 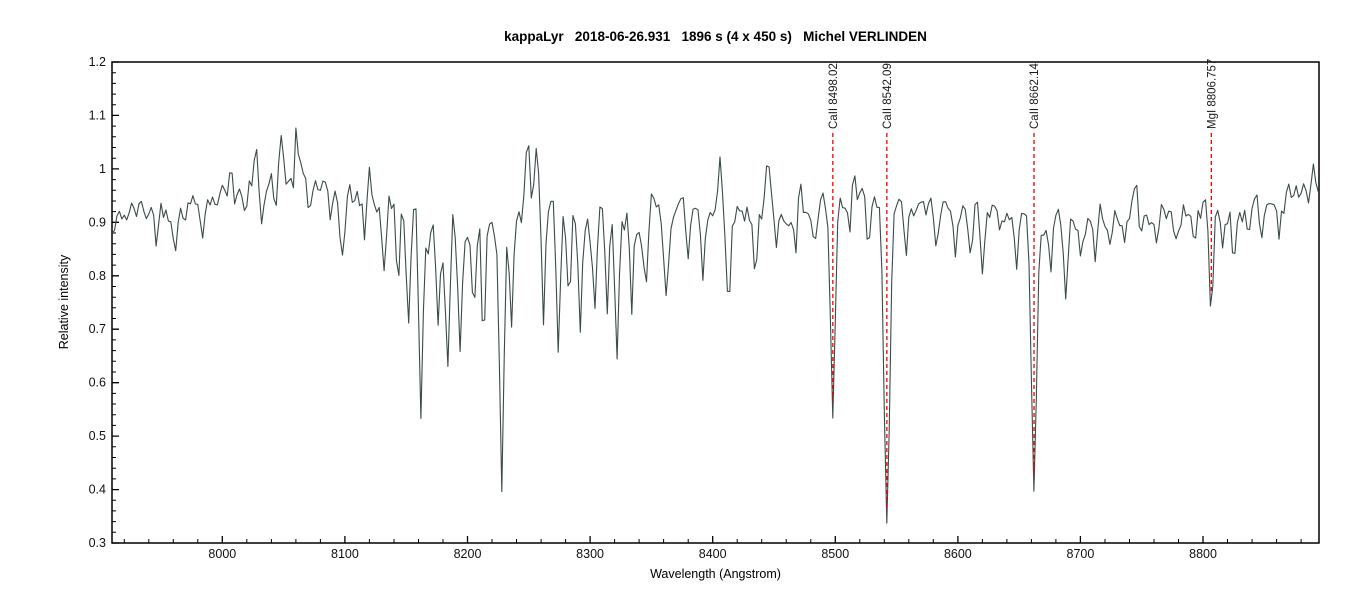 What do you see at coordinates (97, 490) in the screenshot?
I see `y-tick-label: 0.4` at bounding box center [97, 490].